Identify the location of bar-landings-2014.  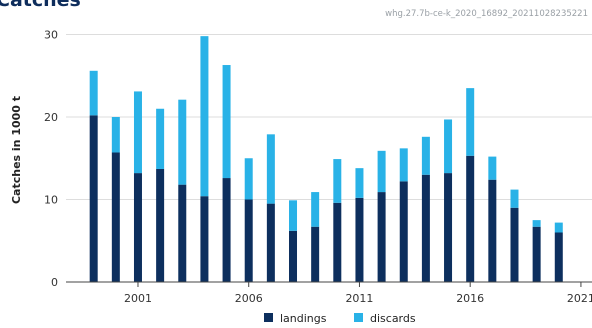
(425, 228).